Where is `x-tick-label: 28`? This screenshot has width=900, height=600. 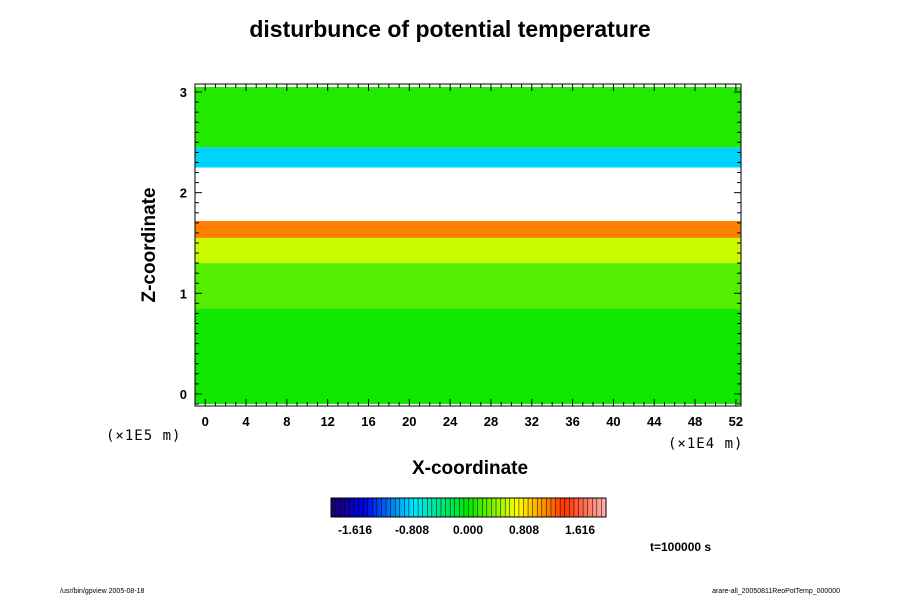
x-tick-label: 28 is located at coordinates (491, 421).